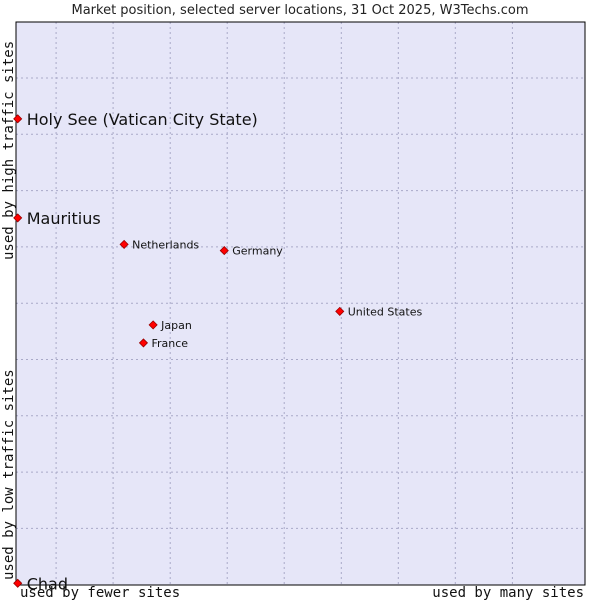 The width and height of the screenshot is (600, 600). I want to click on data-point-label: Holy See (Vatican City State), so click(142, 119).